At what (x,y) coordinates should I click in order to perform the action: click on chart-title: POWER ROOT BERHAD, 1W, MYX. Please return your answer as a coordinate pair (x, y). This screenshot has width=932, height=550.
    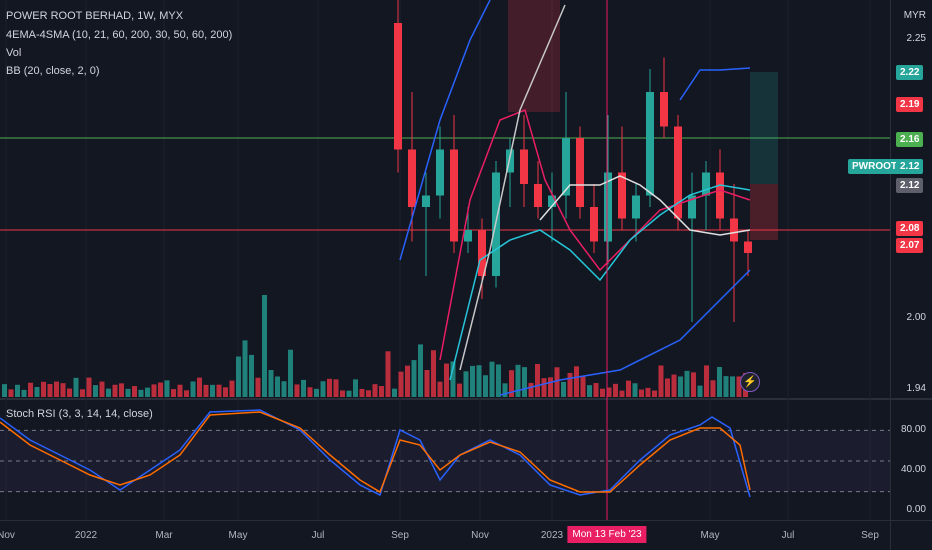
    Looking at the image, I should click on (95, 16).